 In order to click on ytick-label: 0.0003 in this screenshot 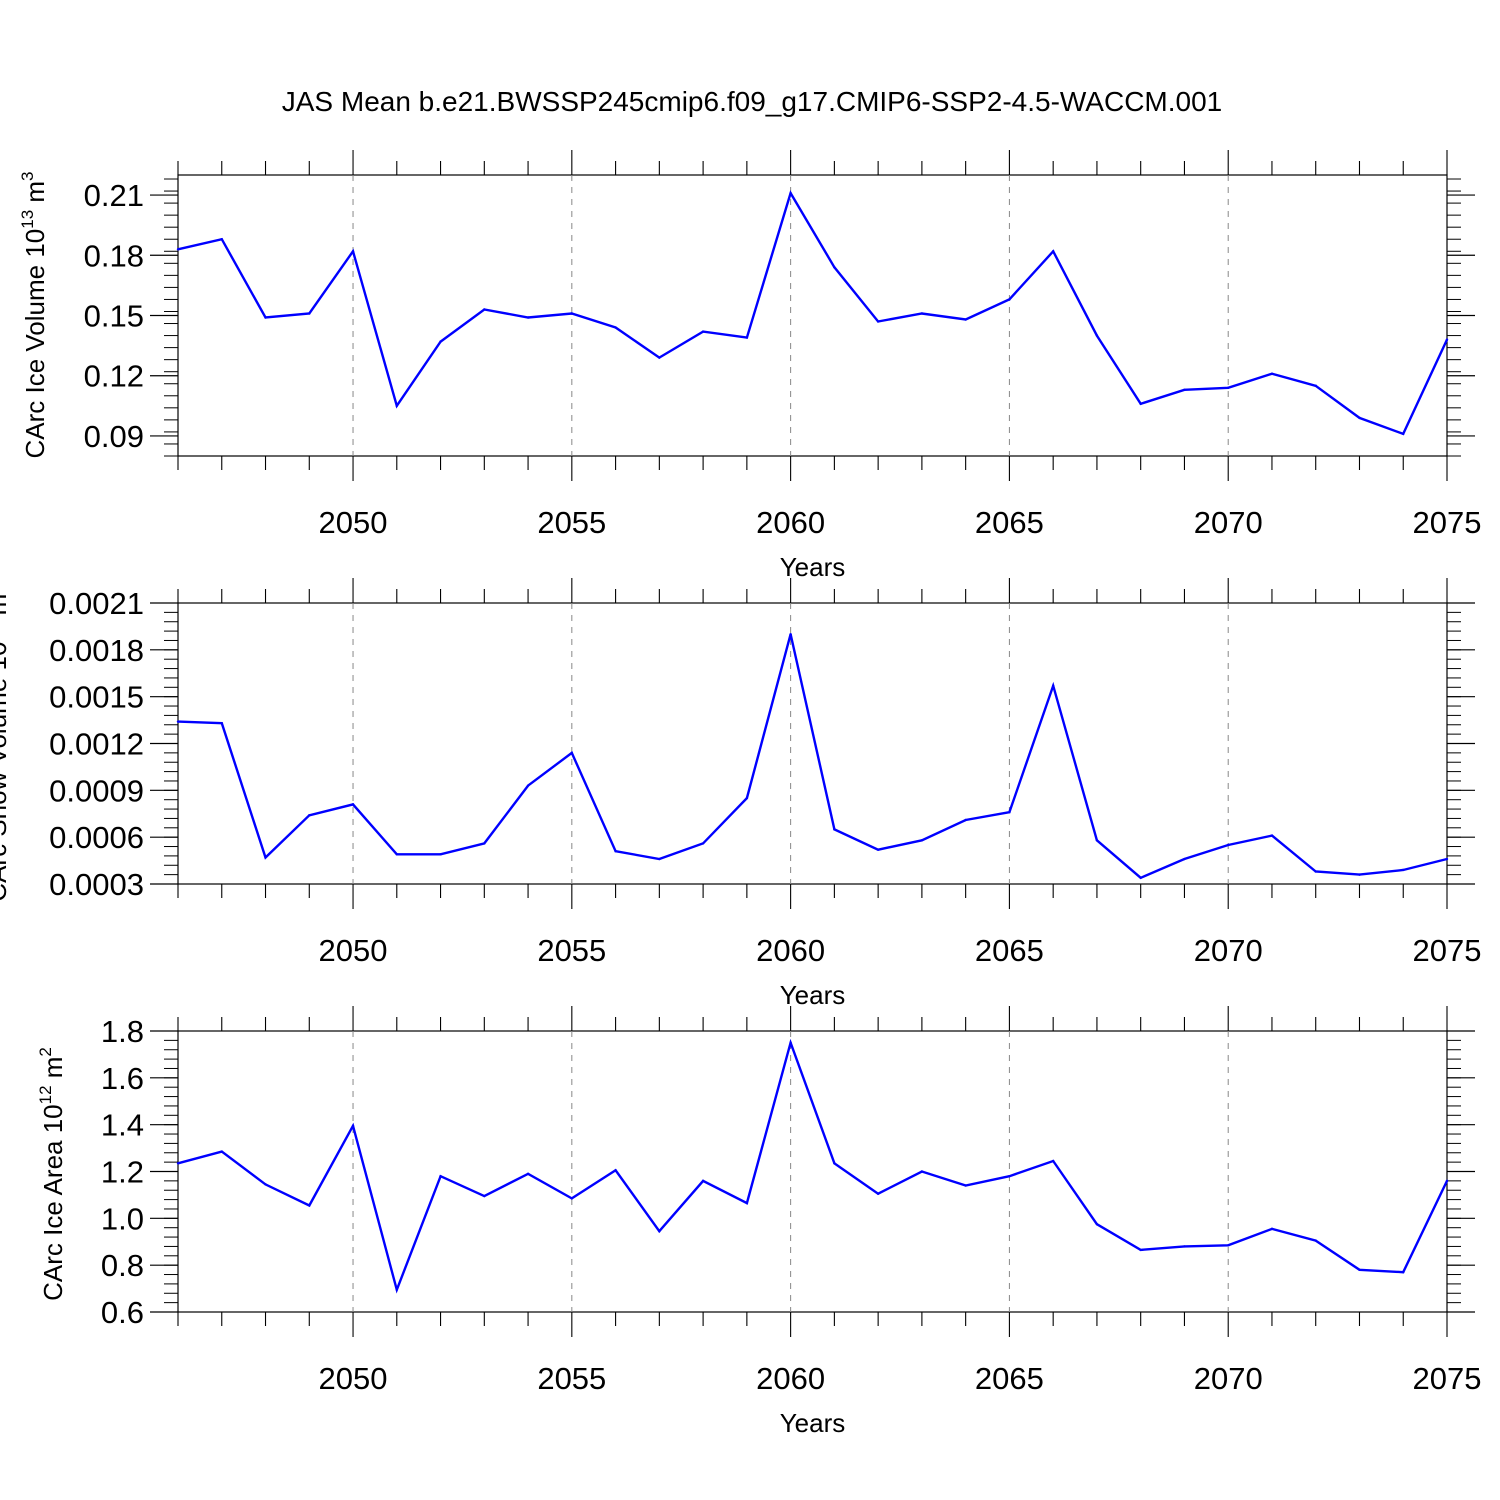, I will do `click(96, 884)`.